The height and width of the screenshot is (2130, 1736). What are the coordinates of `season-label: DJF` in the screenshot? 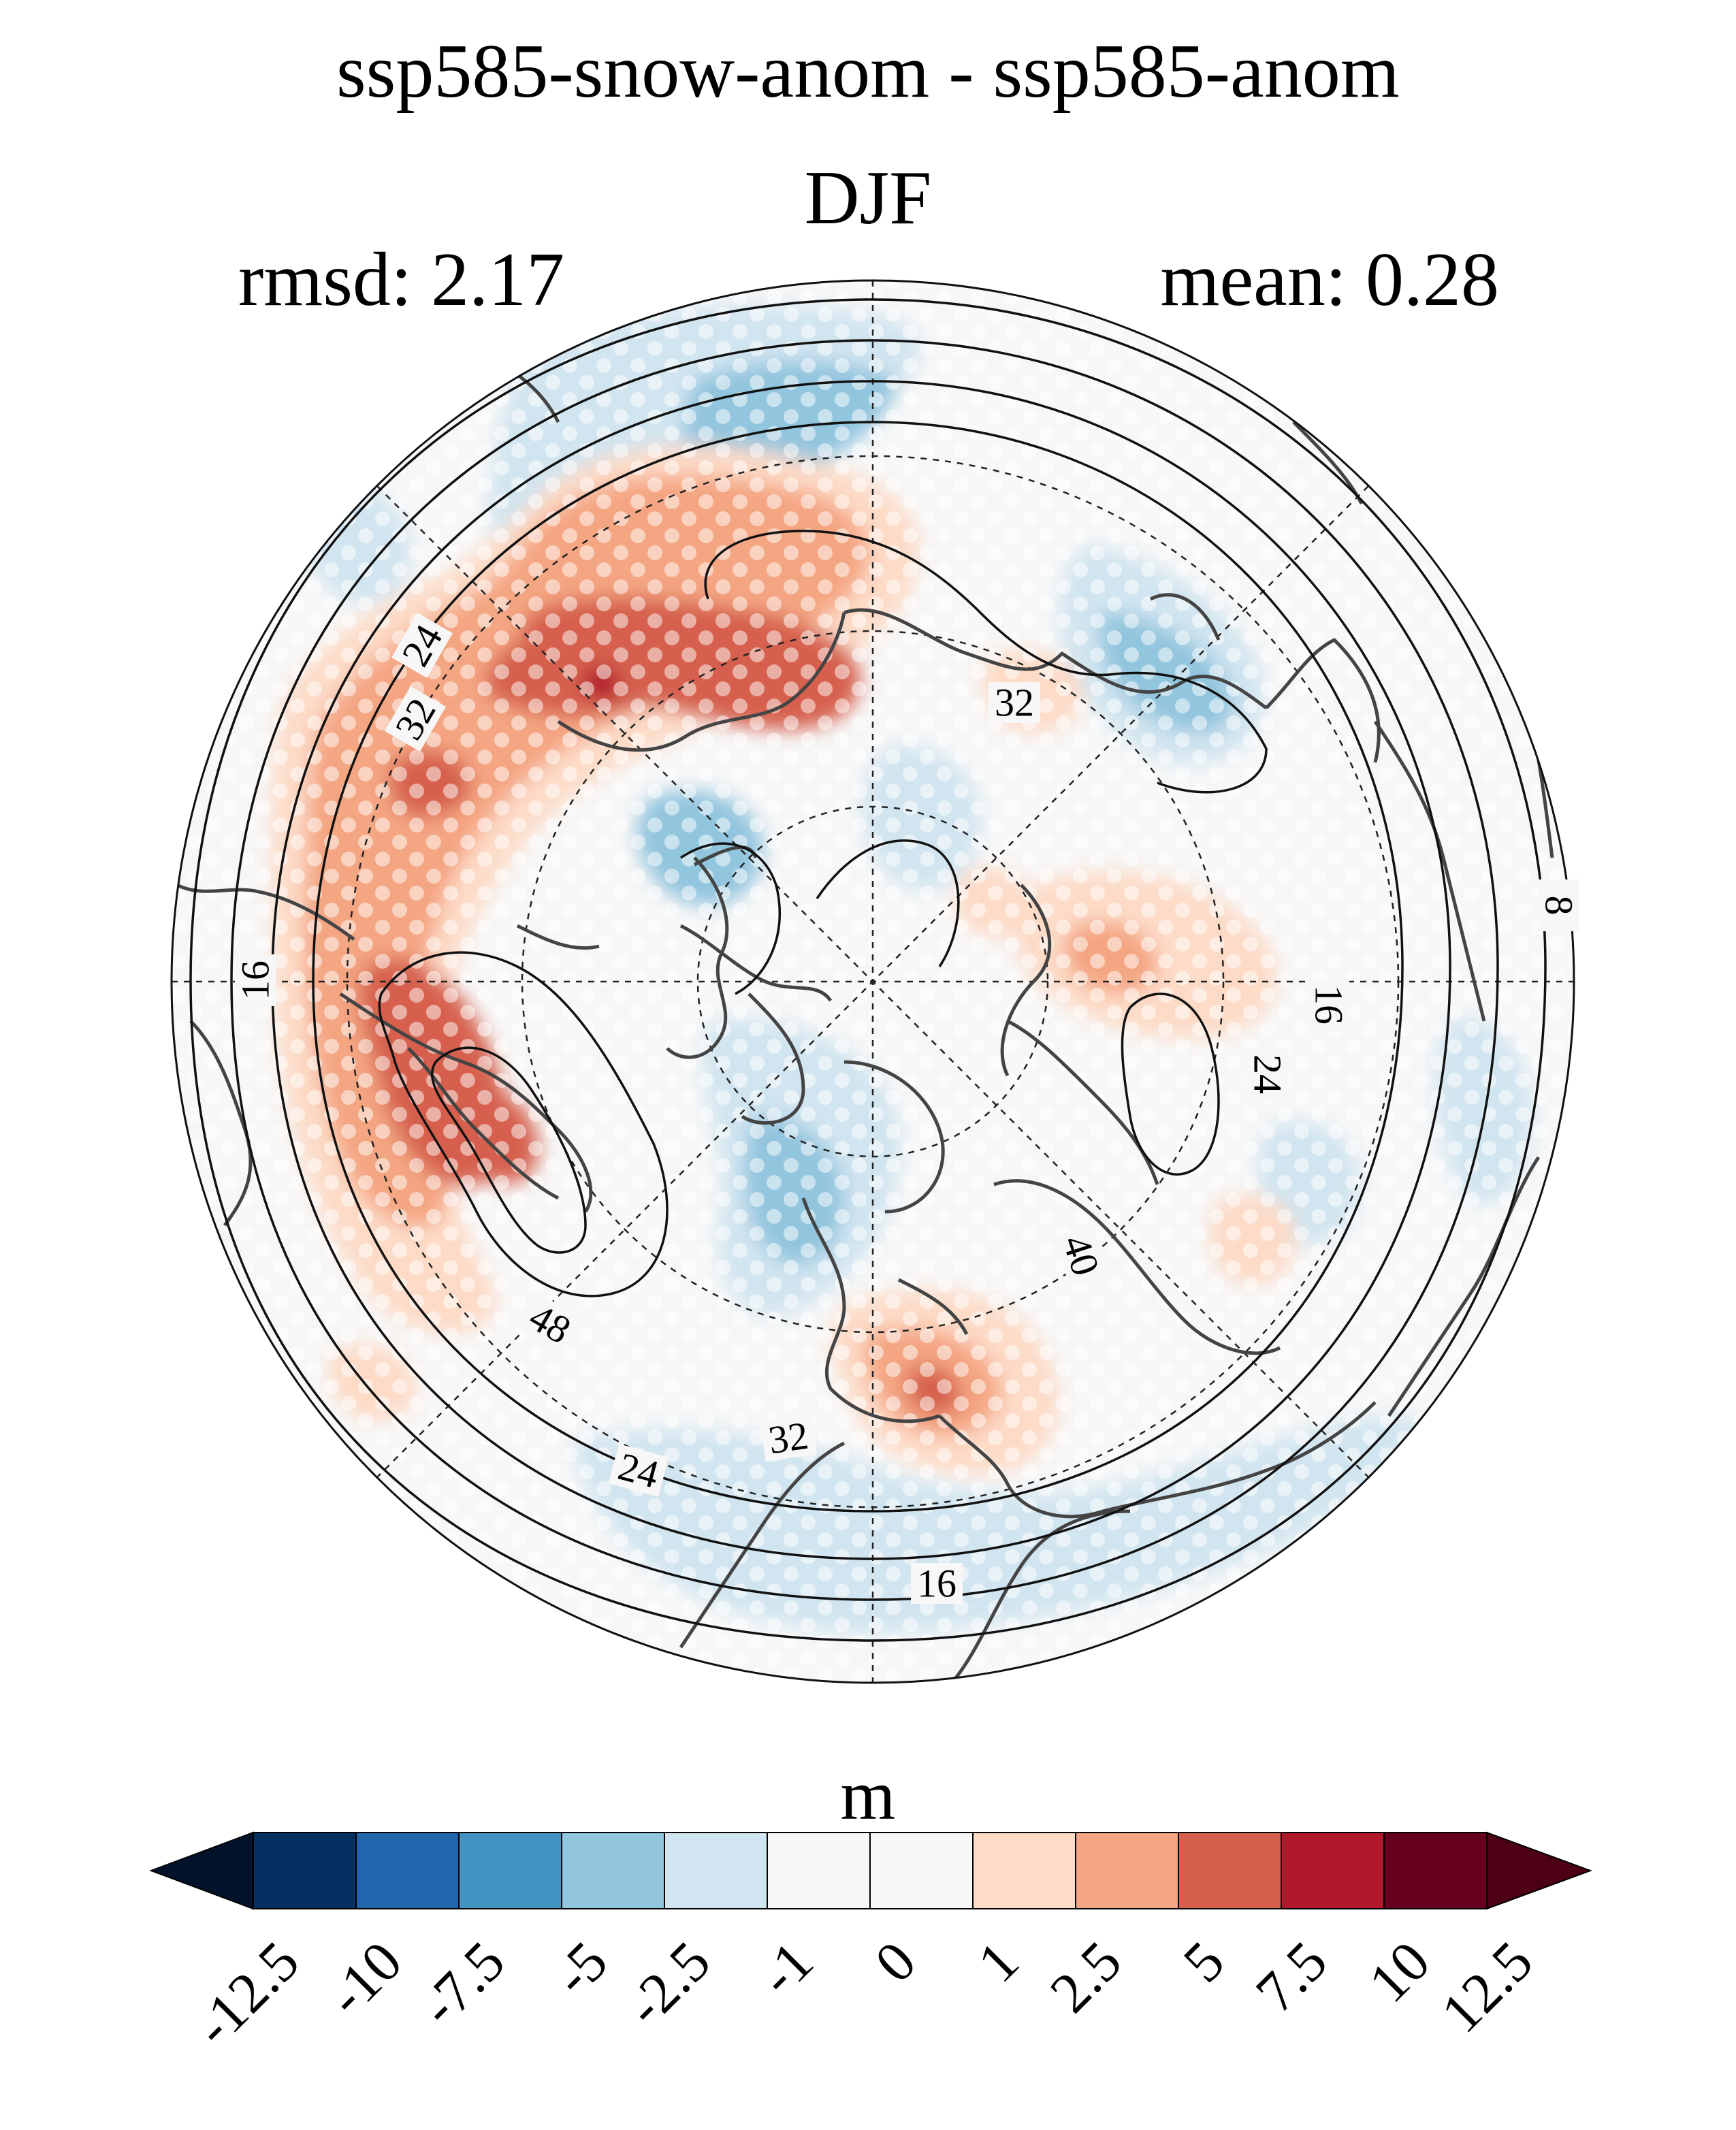 It's located at (868, 198).